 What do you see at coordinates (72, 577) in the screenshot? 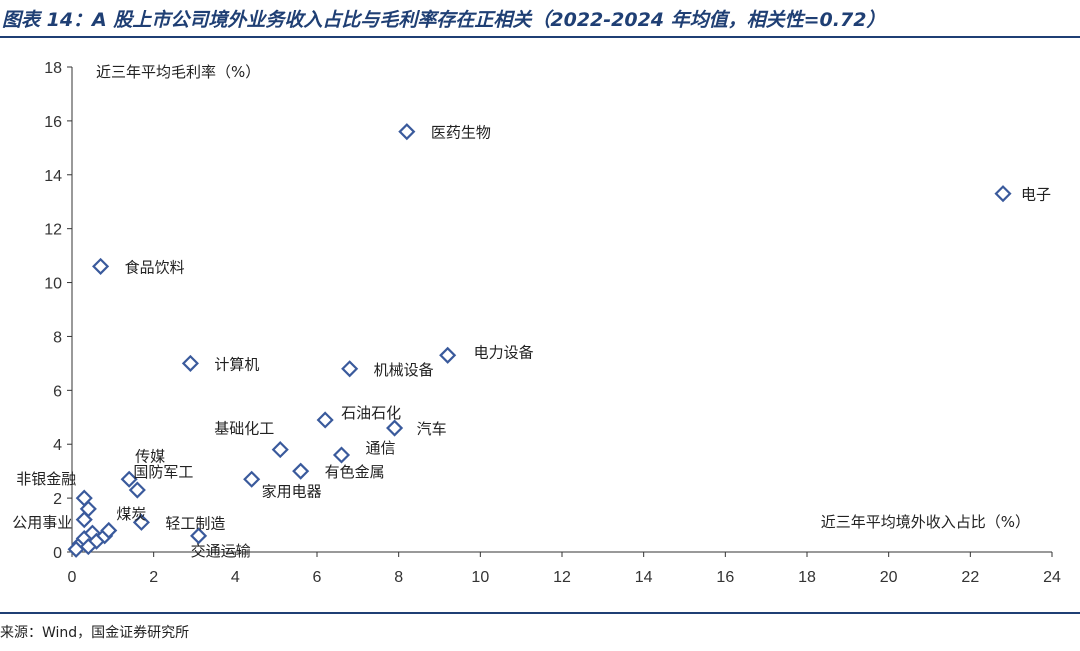
I see `x-tick-label: 0` at bounding box center [72, 577].